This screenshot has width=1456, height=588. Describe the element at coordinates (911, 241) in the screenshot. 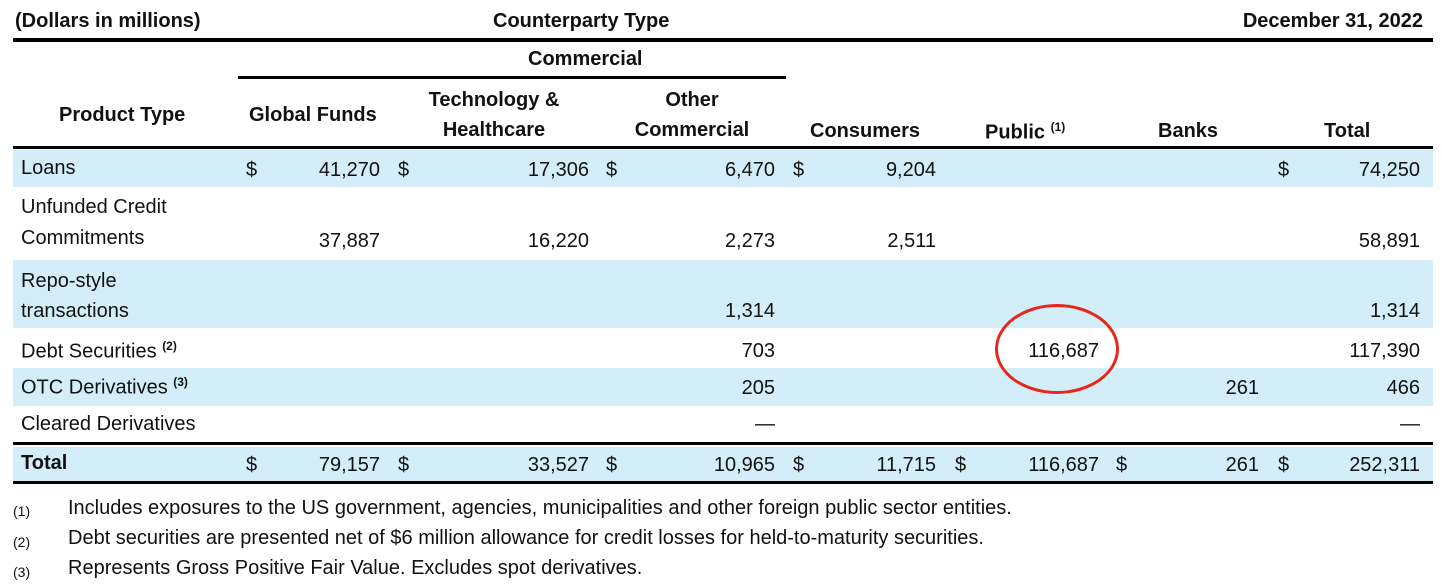

I see `cell-consumers: 2,511` at that location.